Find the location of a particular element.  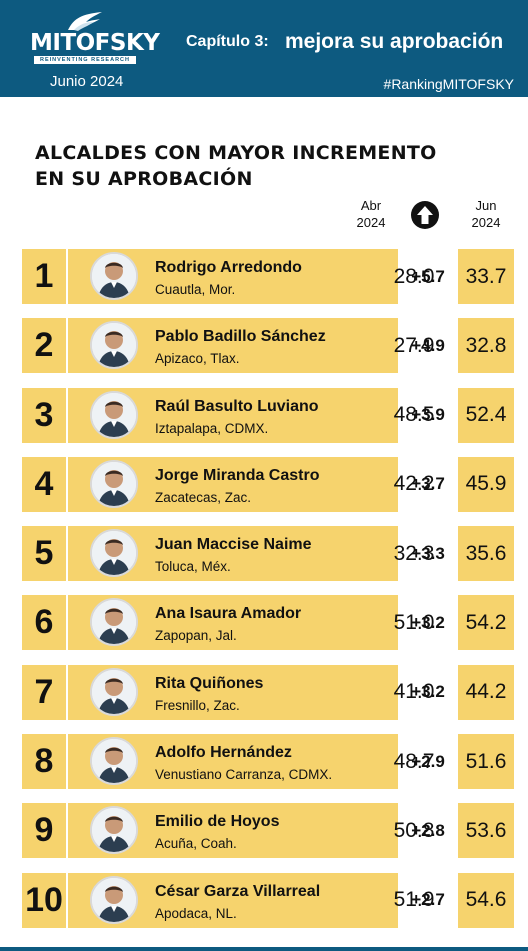

approval-april: 48.5 is located at coordinates (414, 415).